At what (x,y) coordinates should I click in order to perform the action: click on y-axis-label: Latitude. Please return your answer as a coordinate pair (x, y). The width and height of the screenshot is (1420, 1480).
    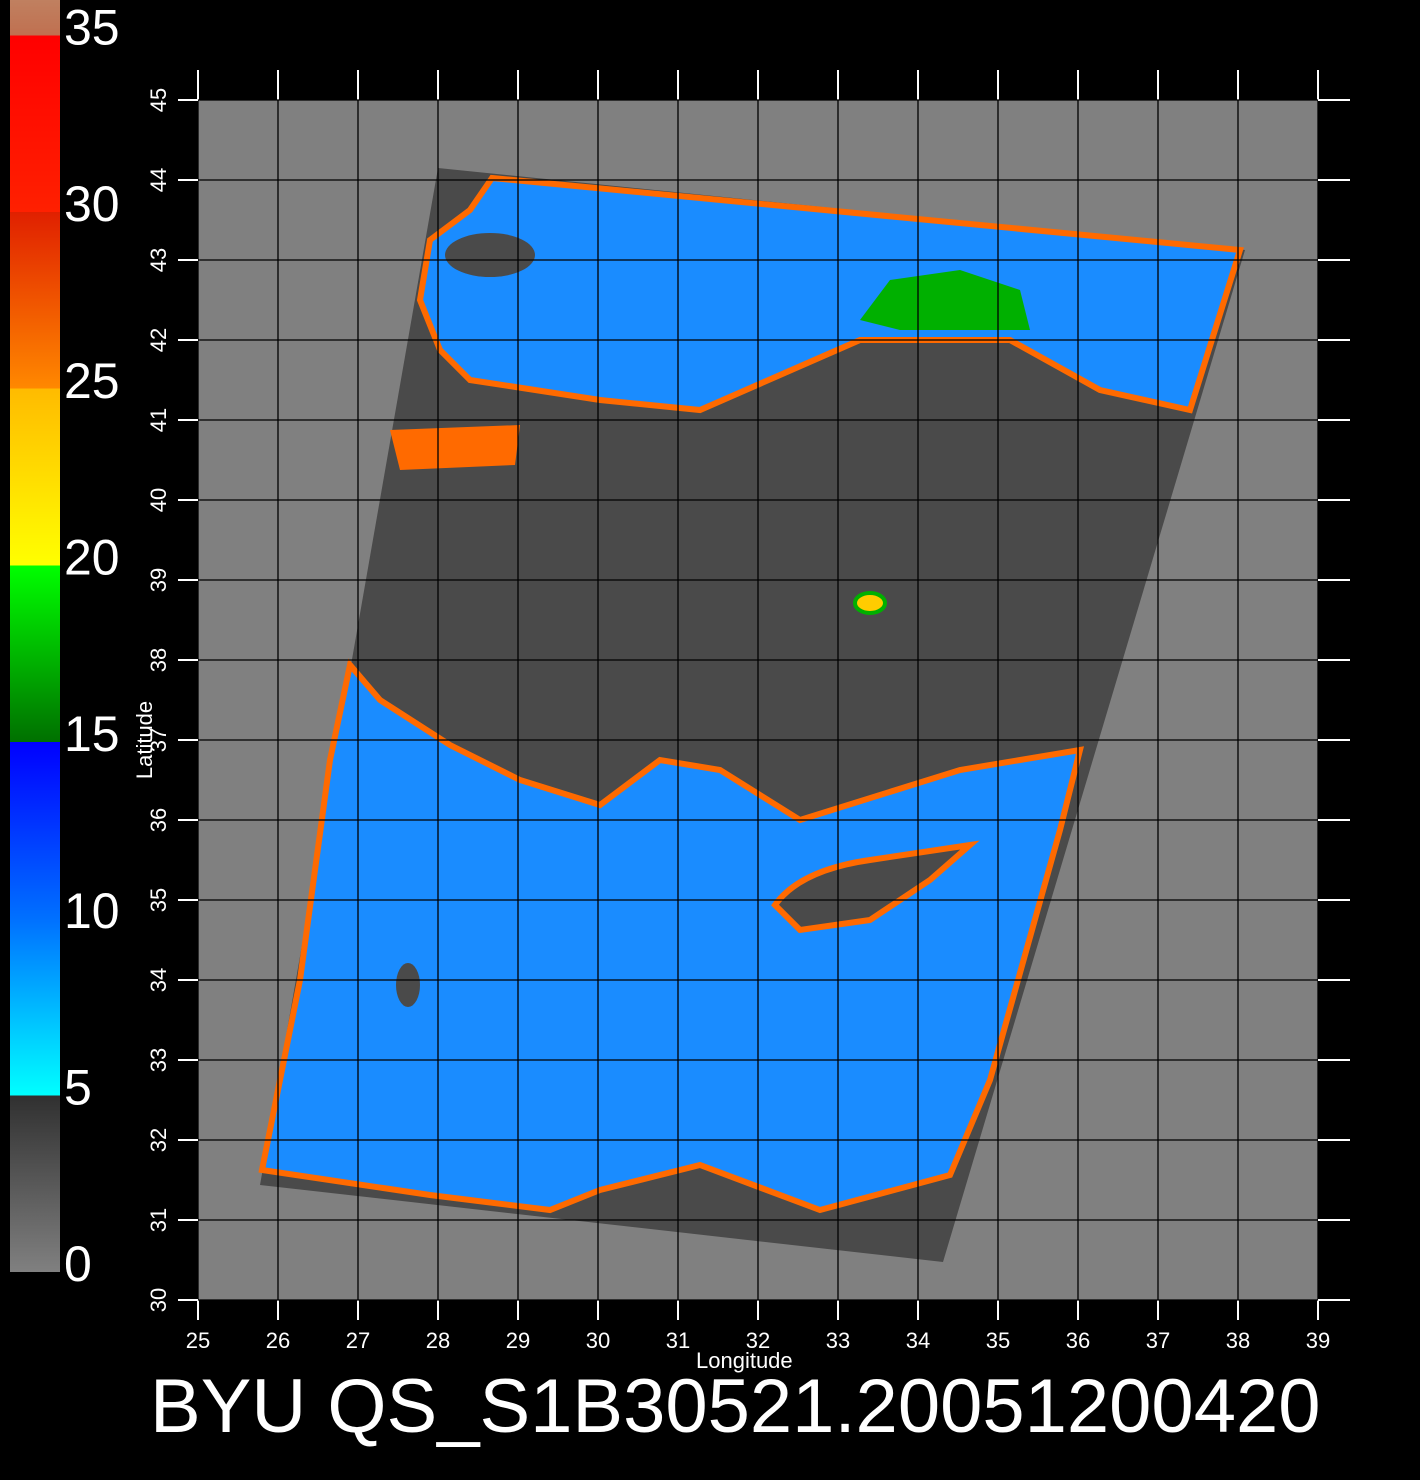
    Looking at the image, I should click on (144, 740).